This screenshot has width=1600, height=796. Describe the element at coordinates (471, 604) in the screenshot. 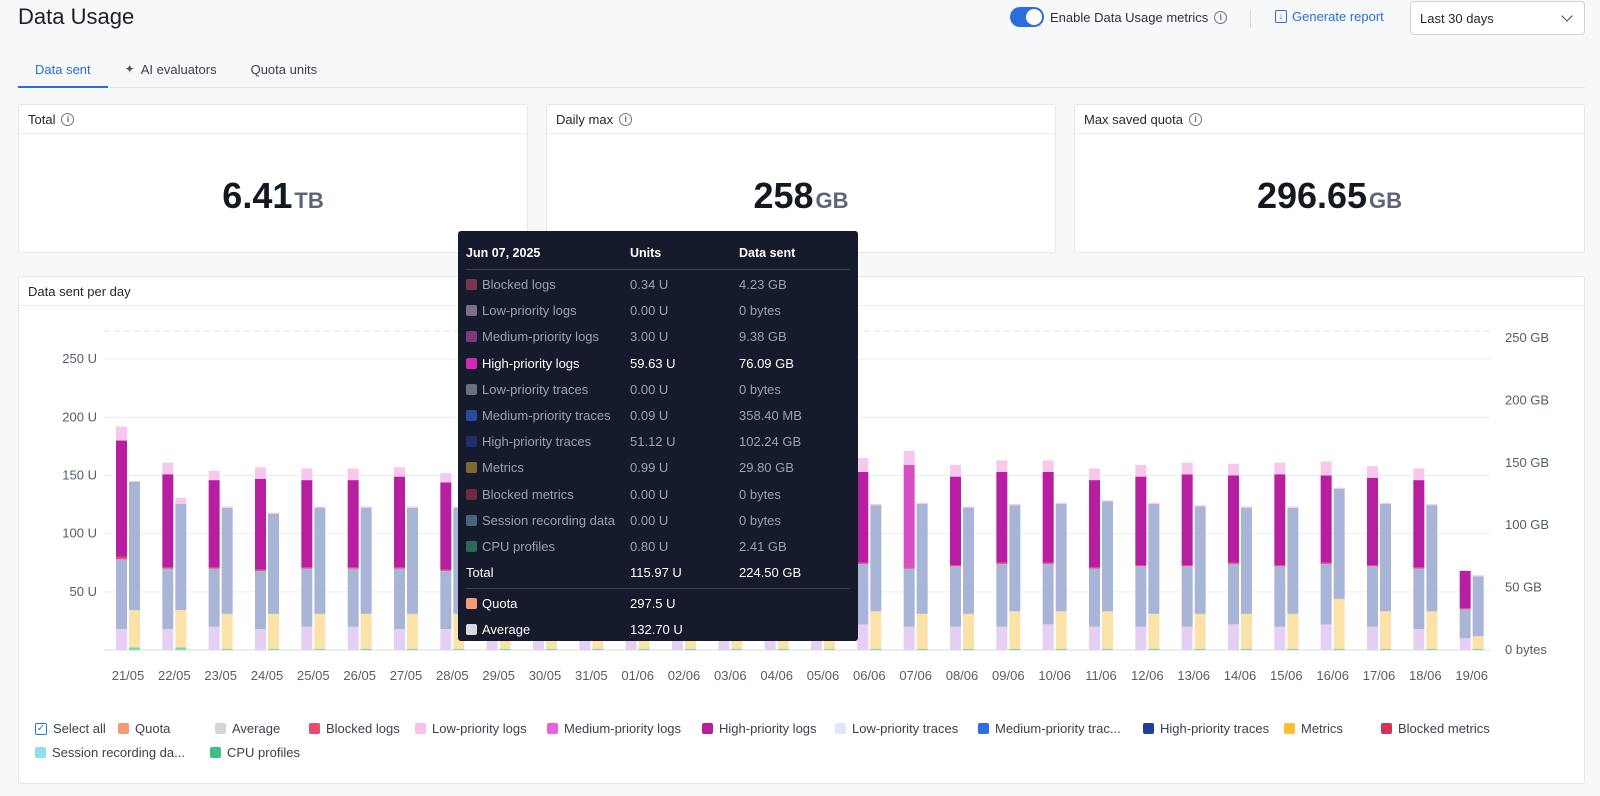

I see `quota-swatch` at that location.